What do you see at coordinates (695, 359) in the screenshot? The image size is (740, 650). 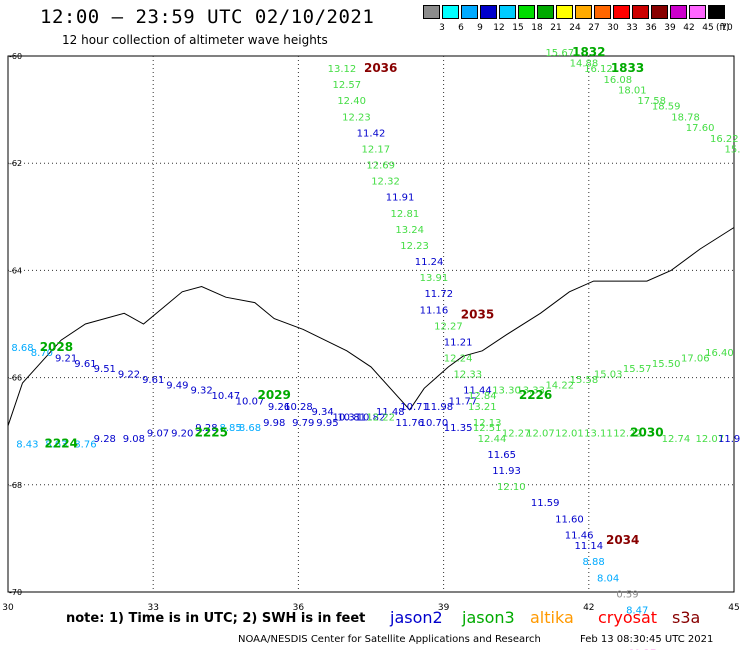 I see `wave-height-value: 17.06` at bounding box center [695, 359].